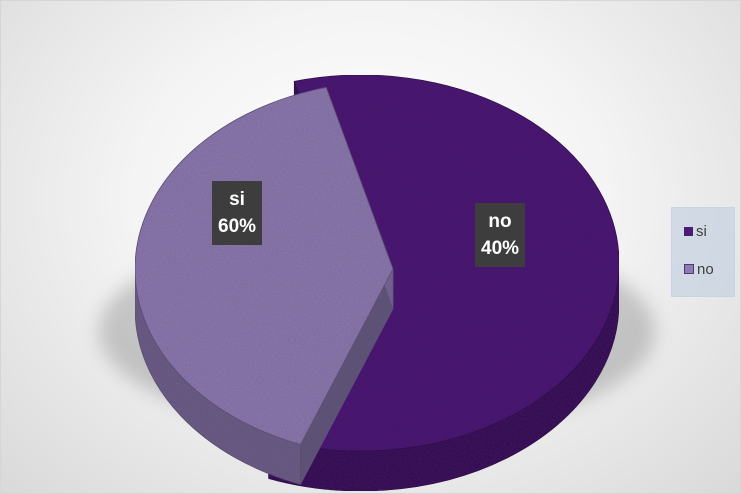  What do you see at coordinates (500, 248) in the screenshot?
I see `data-label-no-percent: 40%` at bounding box center [500, 248].